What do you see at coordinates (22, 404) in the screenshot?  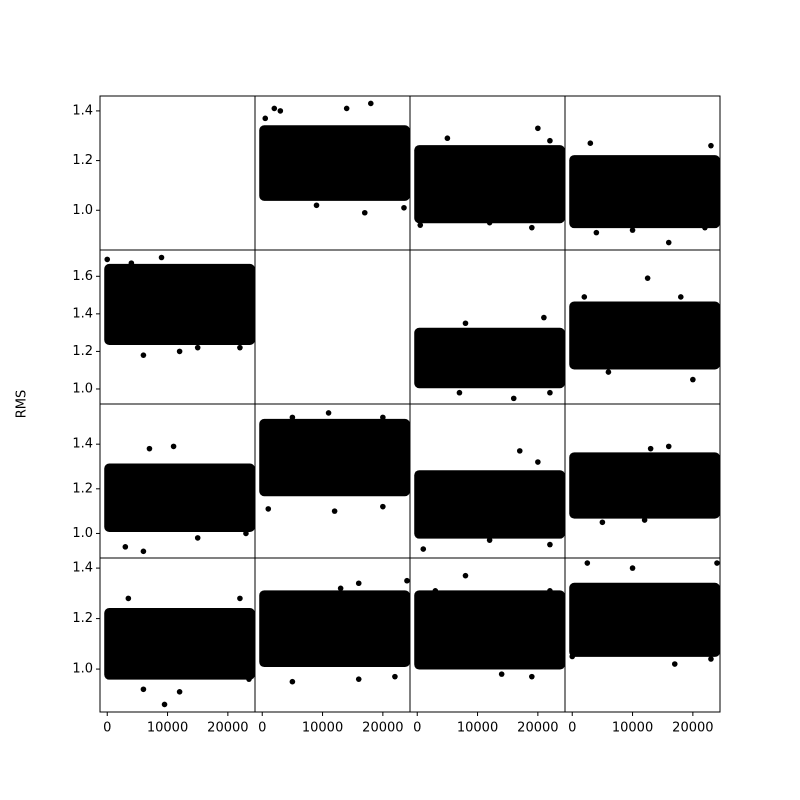 I see `y-axis-label: RMS` at bounding box center [22, 404].